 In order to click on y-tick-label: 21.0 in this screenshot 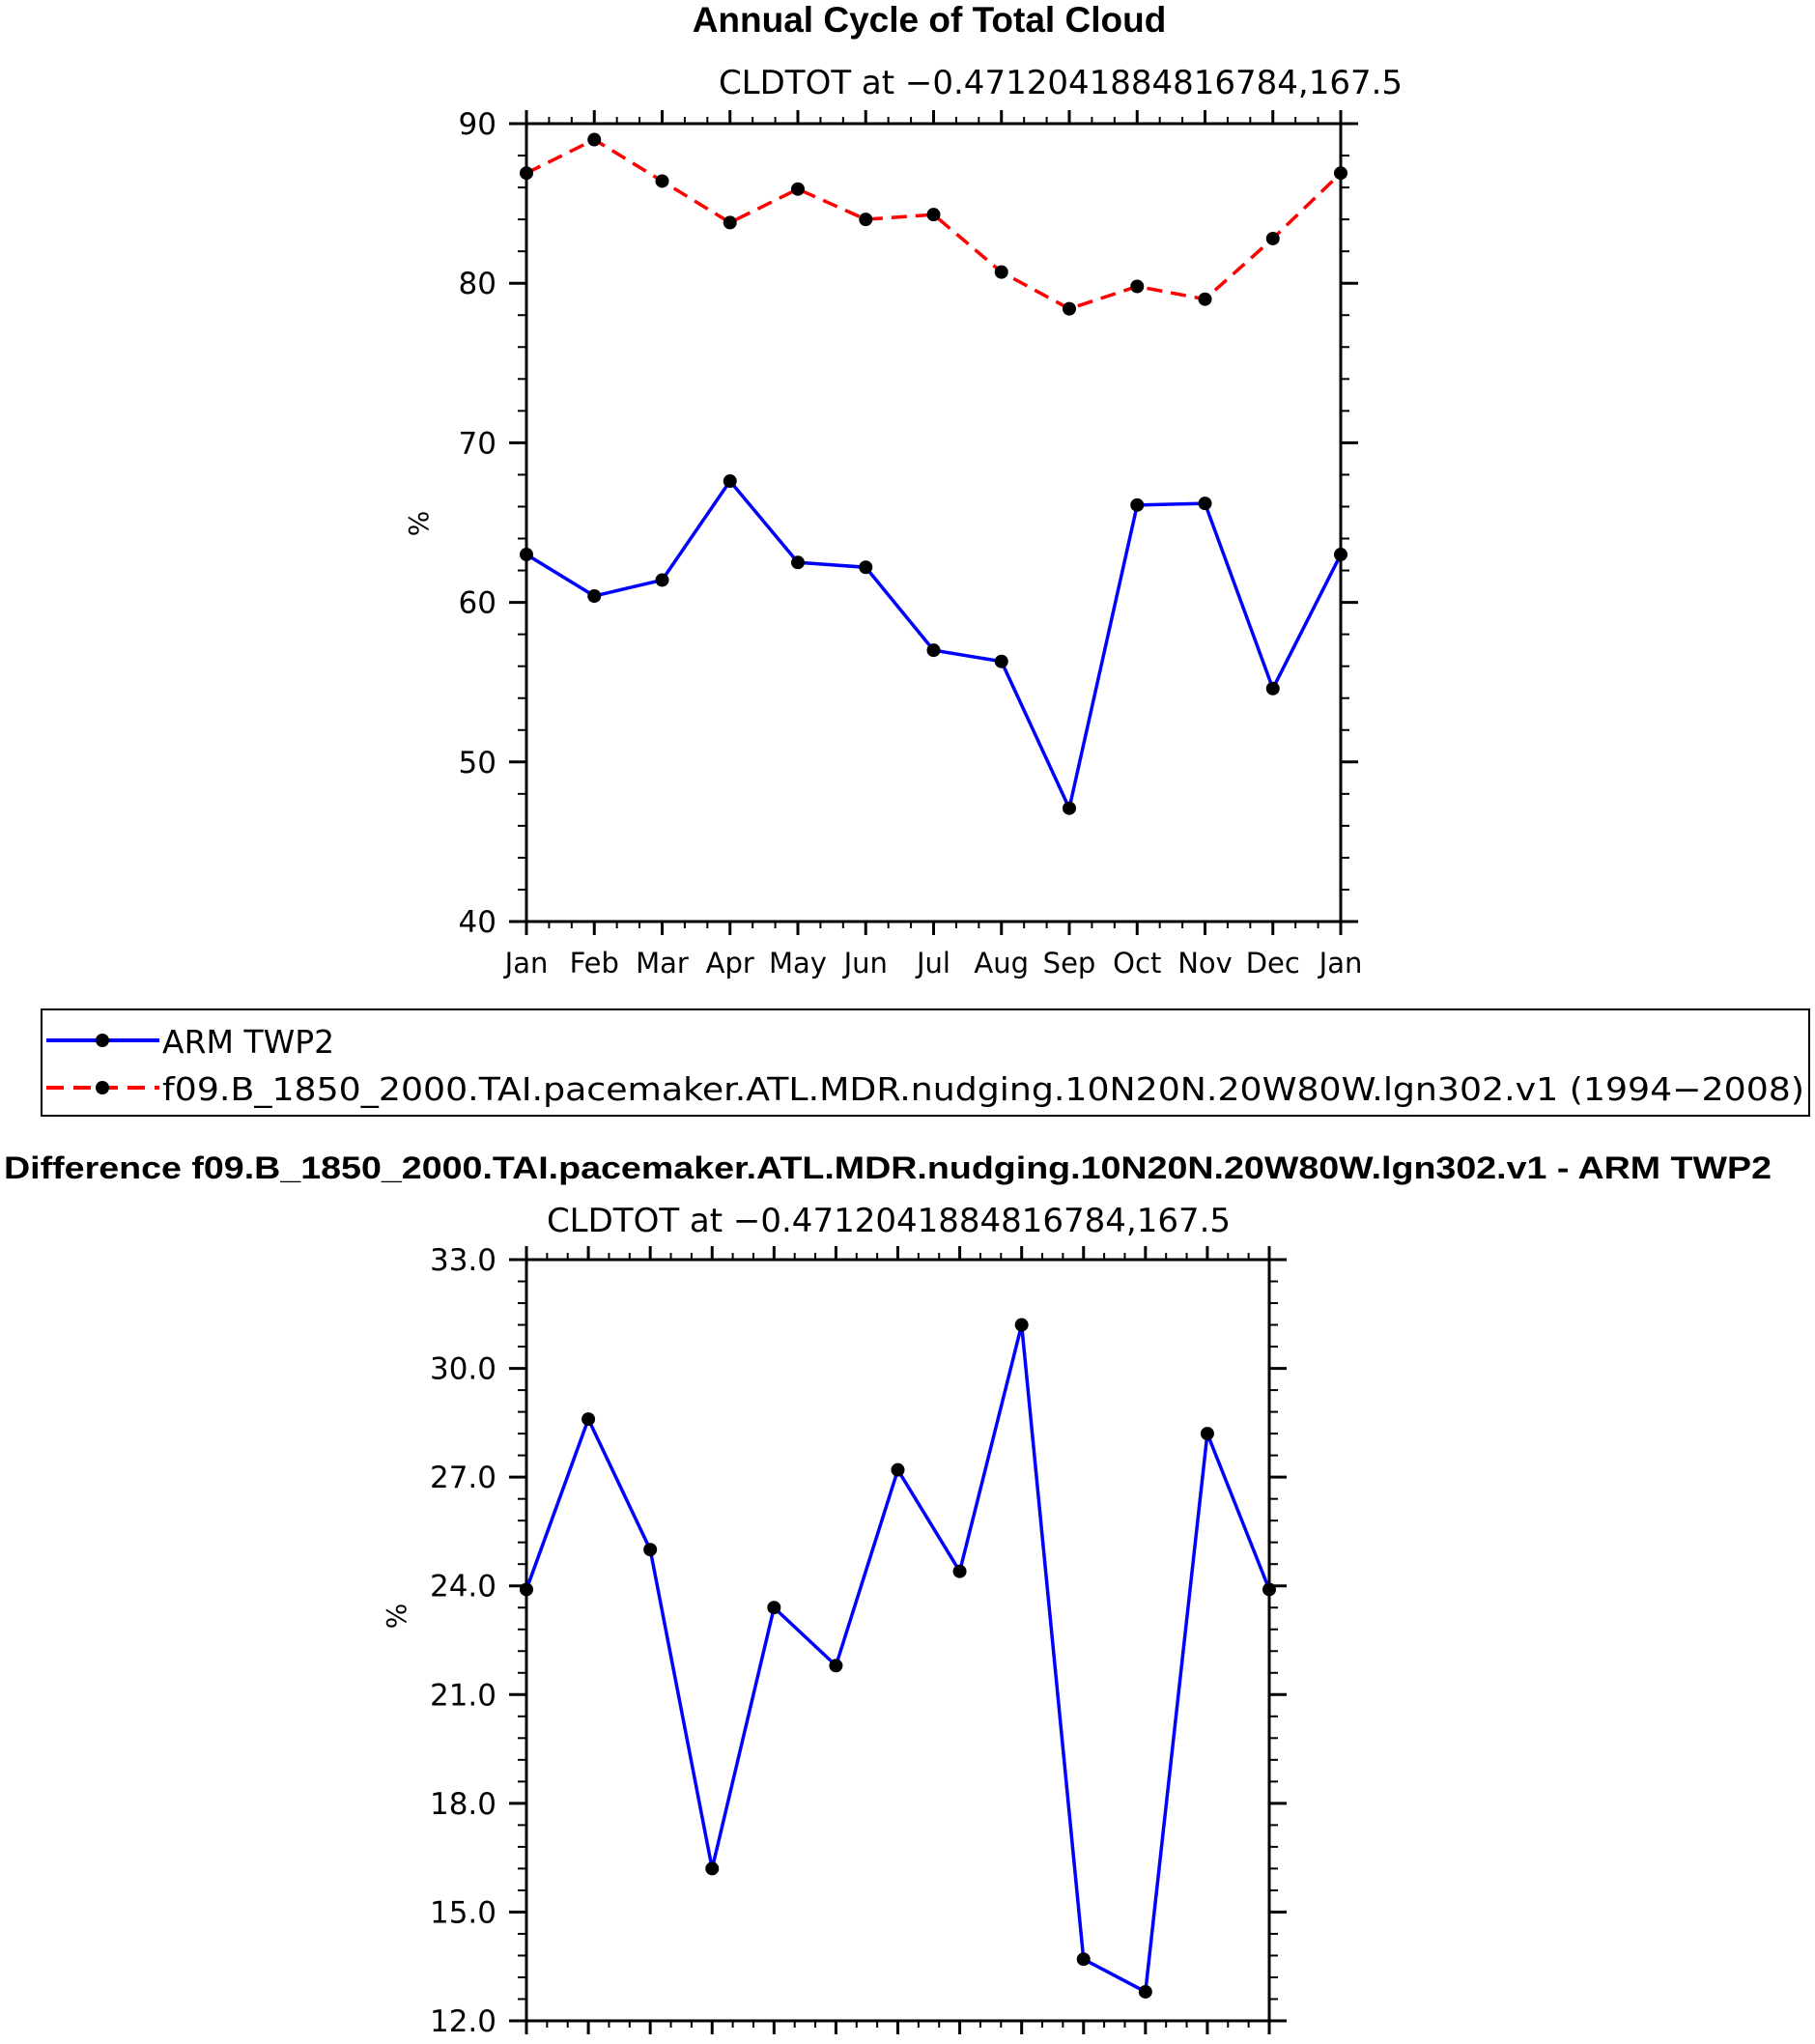, I will do `click(463, 1696)`.